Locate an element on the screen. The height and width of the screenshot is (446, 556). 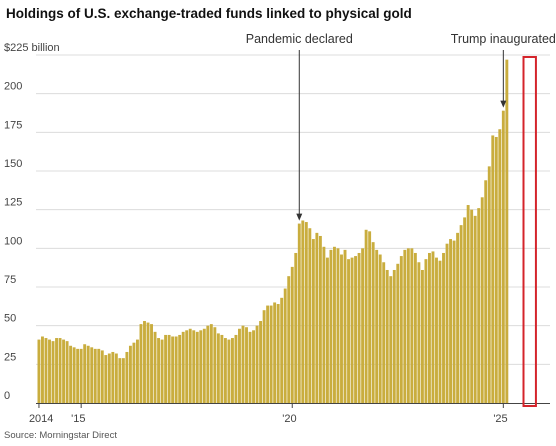
annotation-label: Pandemic declared is located at coordinates (299, 39).